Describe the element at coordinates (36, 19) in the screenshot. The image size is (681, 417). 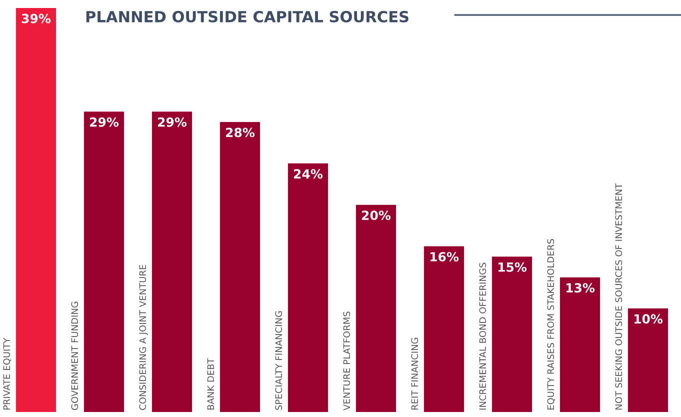
I see `data-label: 39%` at that location.